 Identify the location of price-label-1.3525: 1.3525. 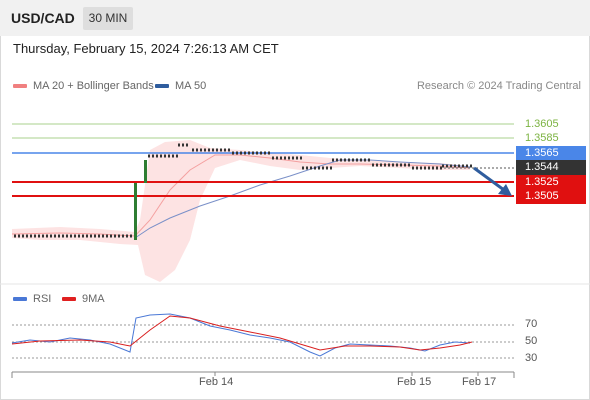
(551, 182).